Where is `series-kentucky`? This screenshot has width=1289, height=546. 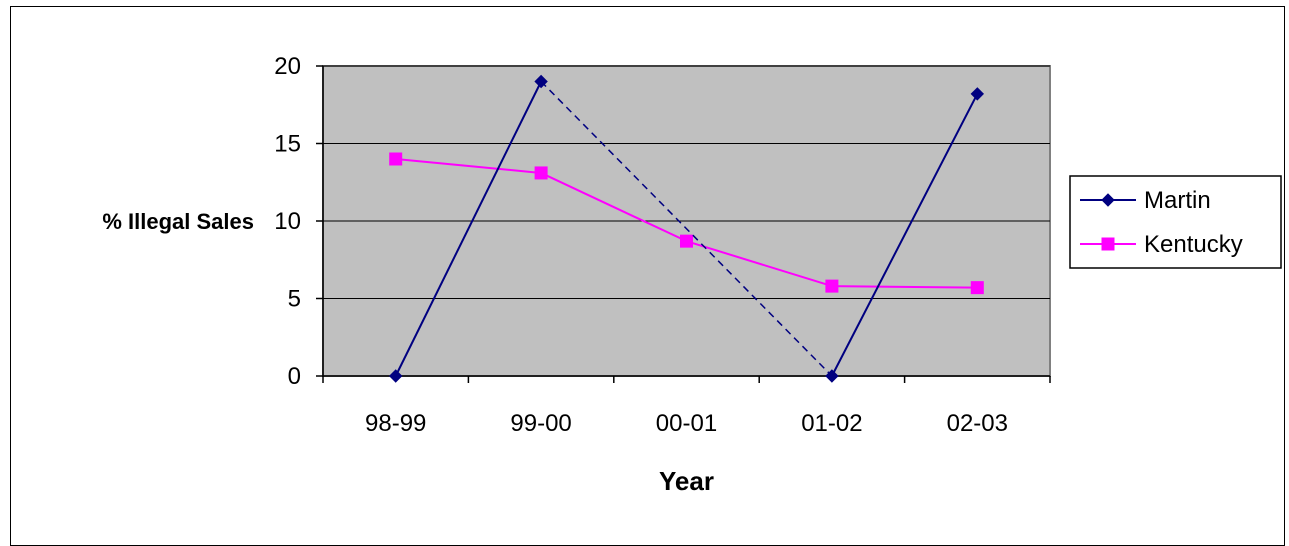 series-kentucky is located at coordinates (686, 223).